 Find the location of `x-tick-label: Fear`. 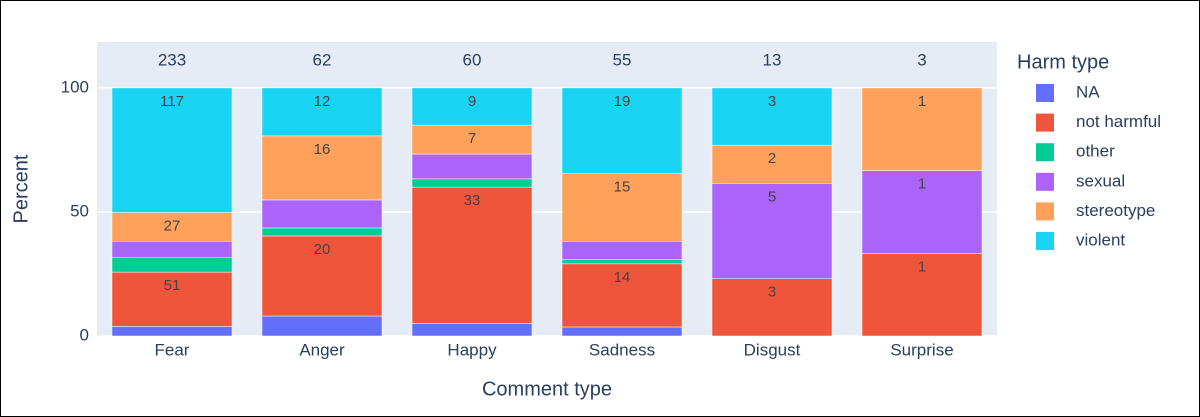

x-tick-label: Fear is located at coordinates (172, 349).